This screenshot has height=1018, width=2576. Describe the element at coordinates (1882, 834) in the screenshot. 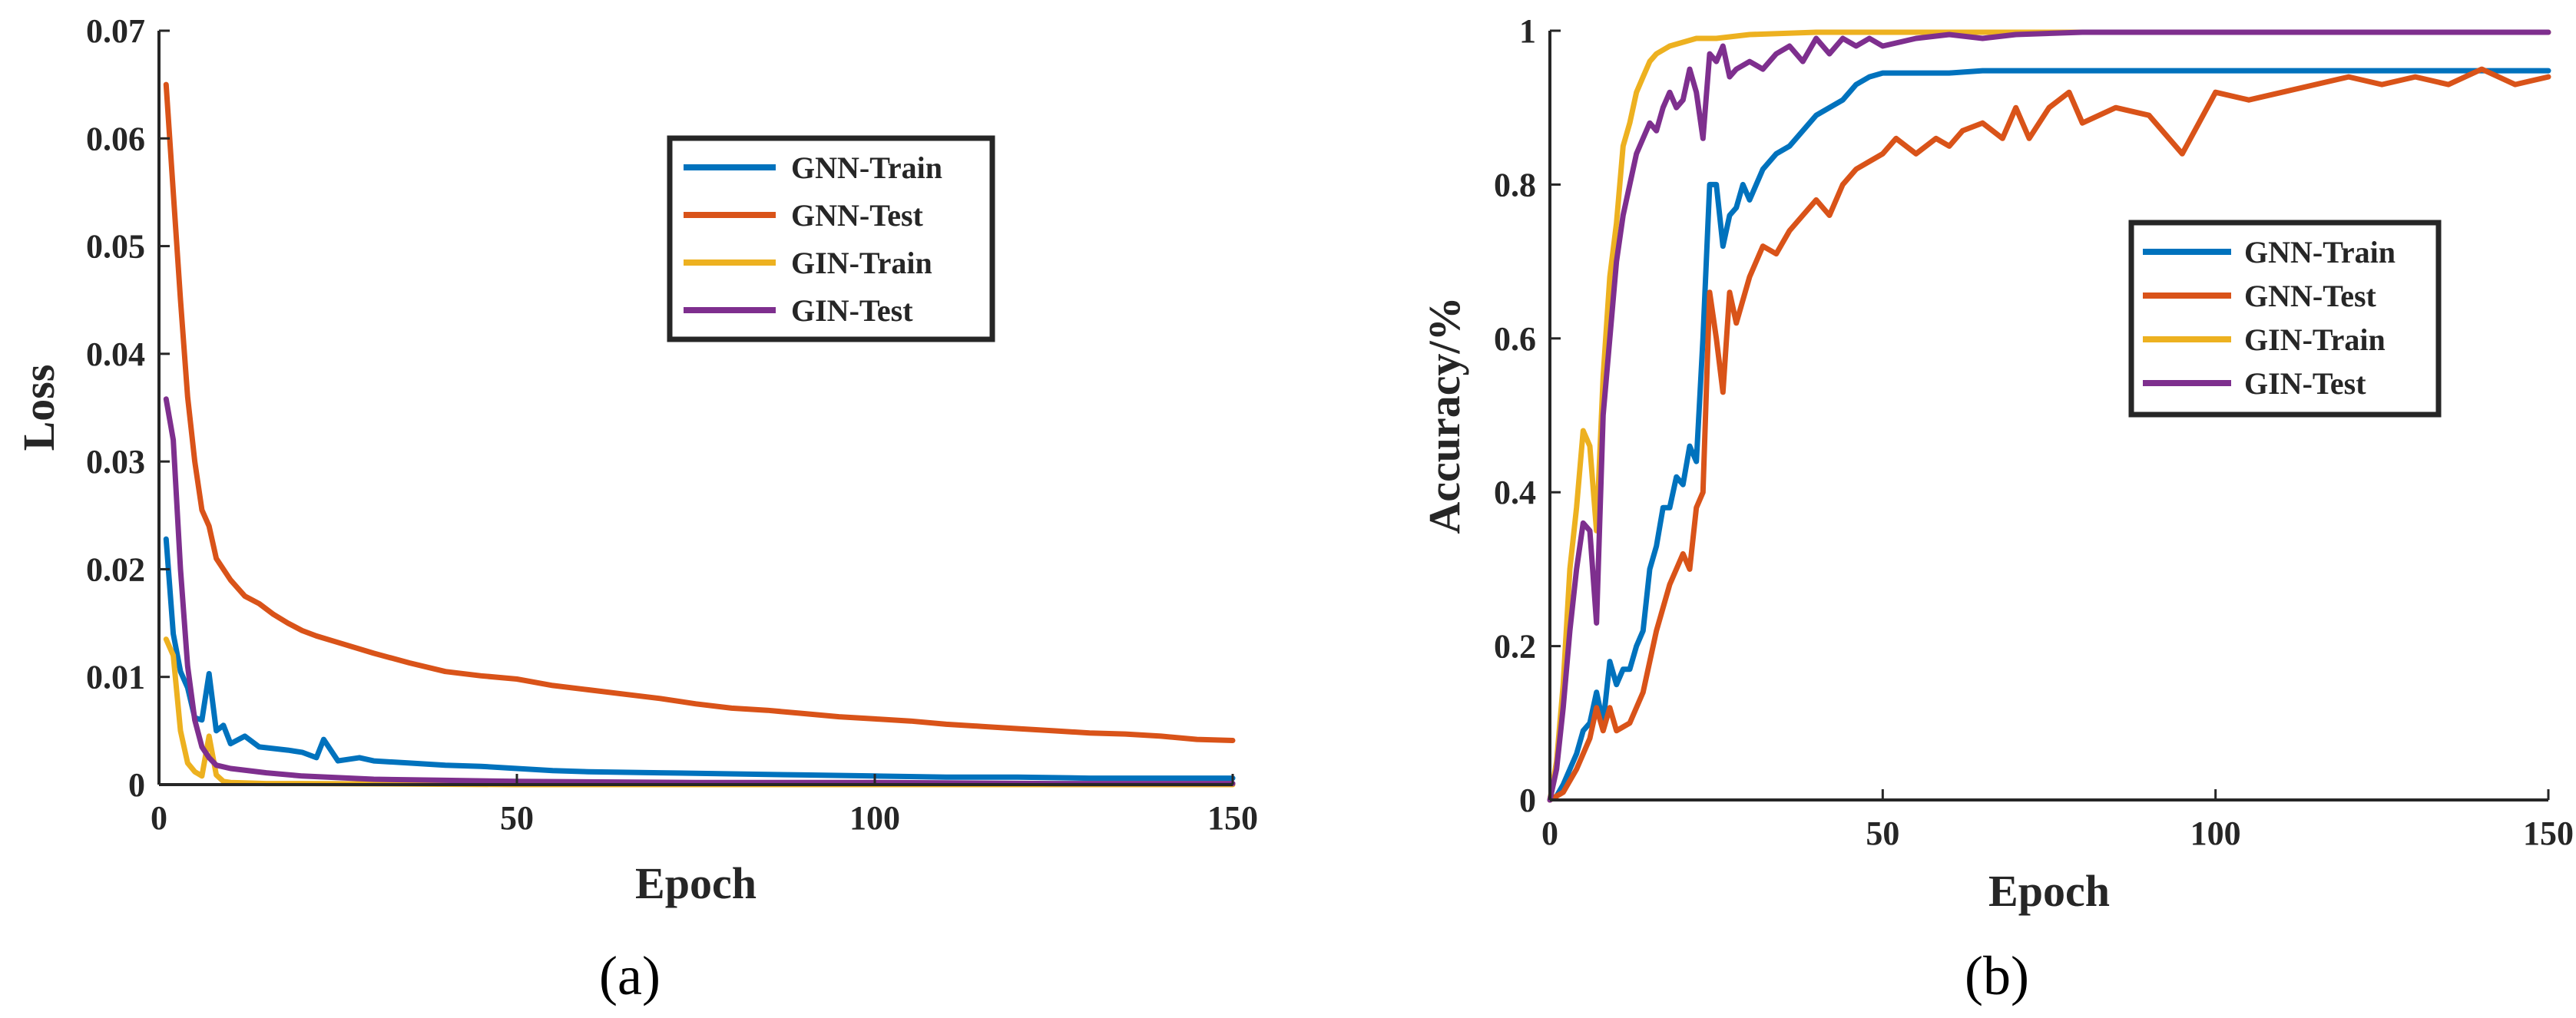

I see `accuracy-chart-x-tick-label: 50` at that location.